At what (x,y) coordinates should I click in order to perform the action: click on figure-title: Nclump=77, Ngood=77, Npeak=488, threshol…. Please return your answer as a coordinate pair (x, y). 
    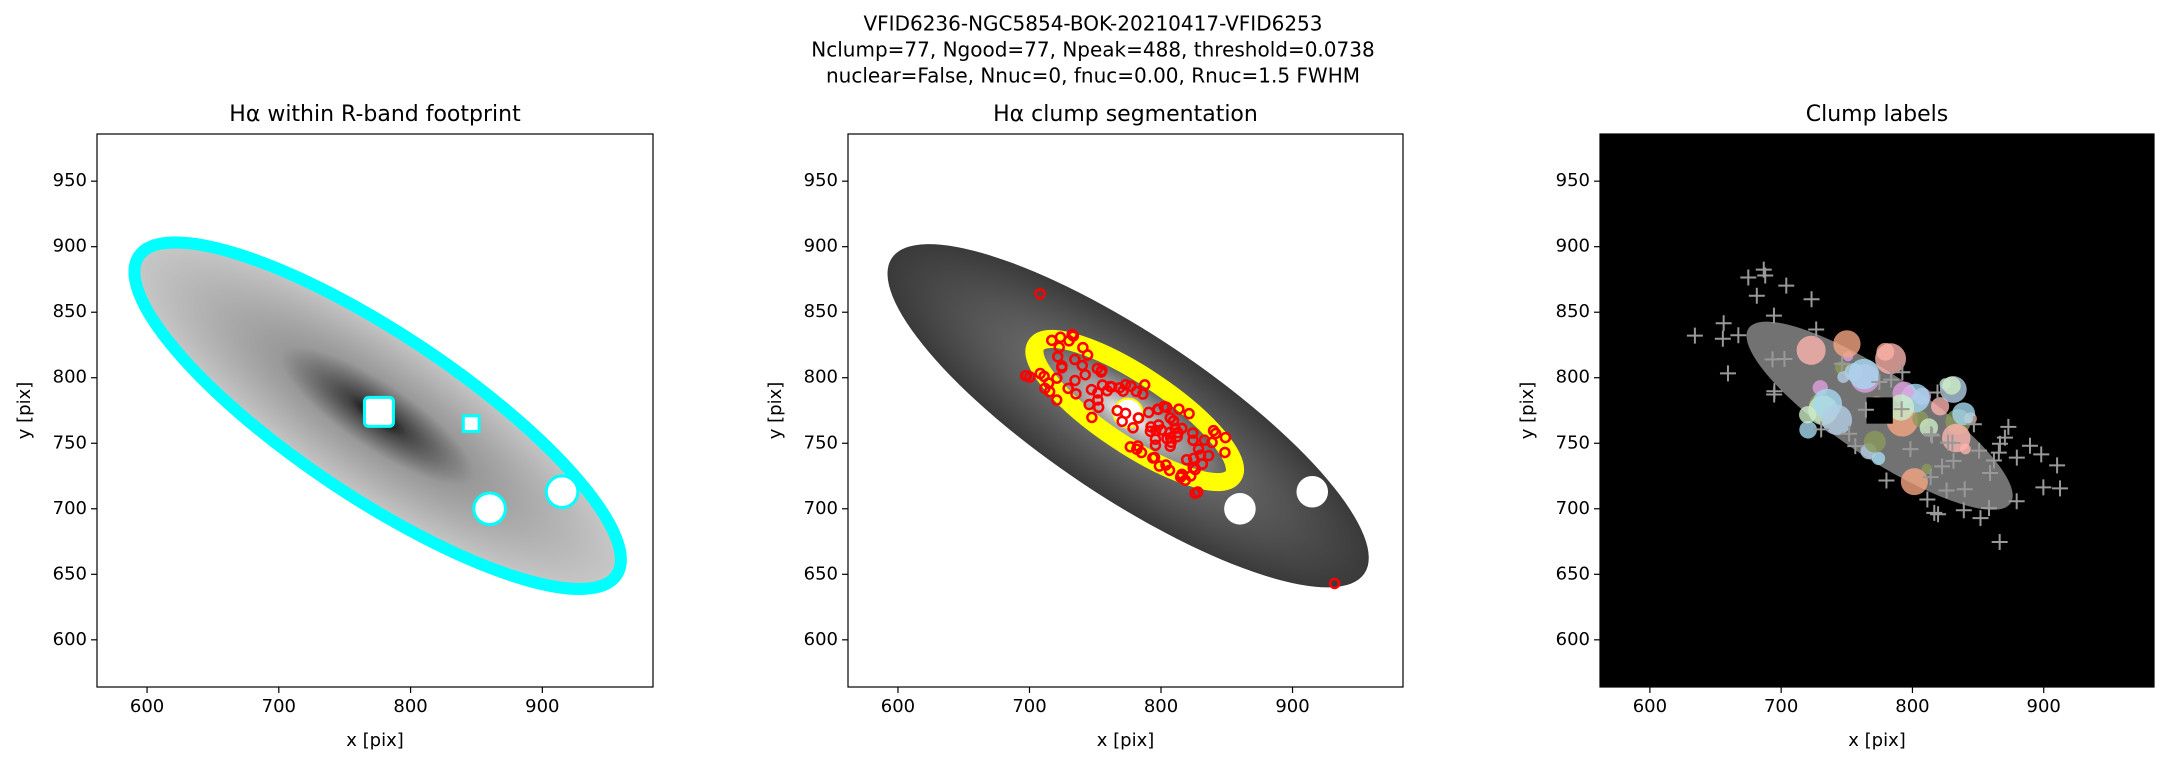
    Looking at the image, I should click on (1092, 50).